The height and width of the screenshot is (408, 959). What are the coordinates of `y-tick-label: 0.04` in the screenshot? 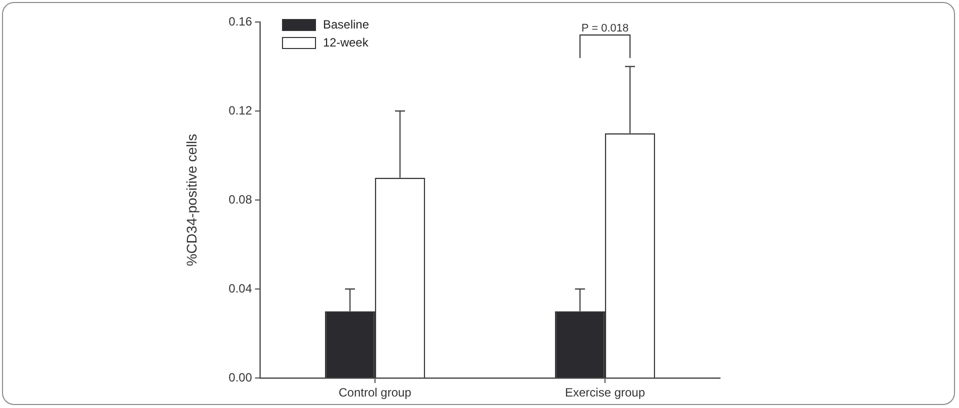 It's located at (240, 288).